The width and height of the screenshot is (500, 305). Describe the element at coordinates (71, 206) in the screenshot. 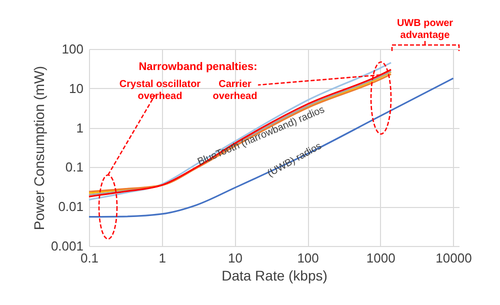

I see `y-tick-label: 0.01` at that location.